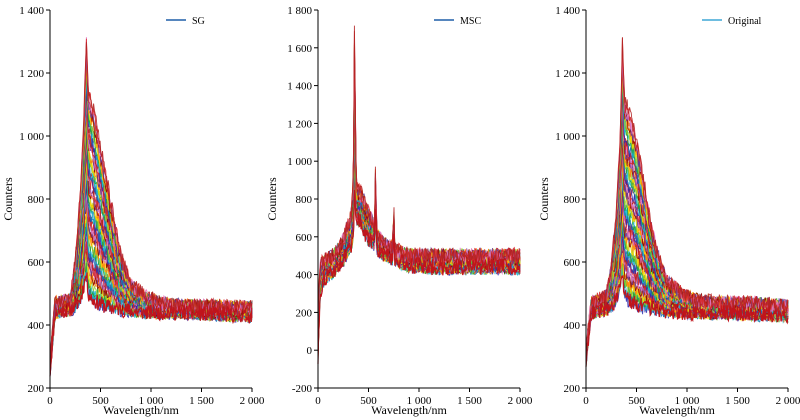  Describe the element at coordinates (302, 389) in the screenshot. I see `y-tick-label: -200` at that location.